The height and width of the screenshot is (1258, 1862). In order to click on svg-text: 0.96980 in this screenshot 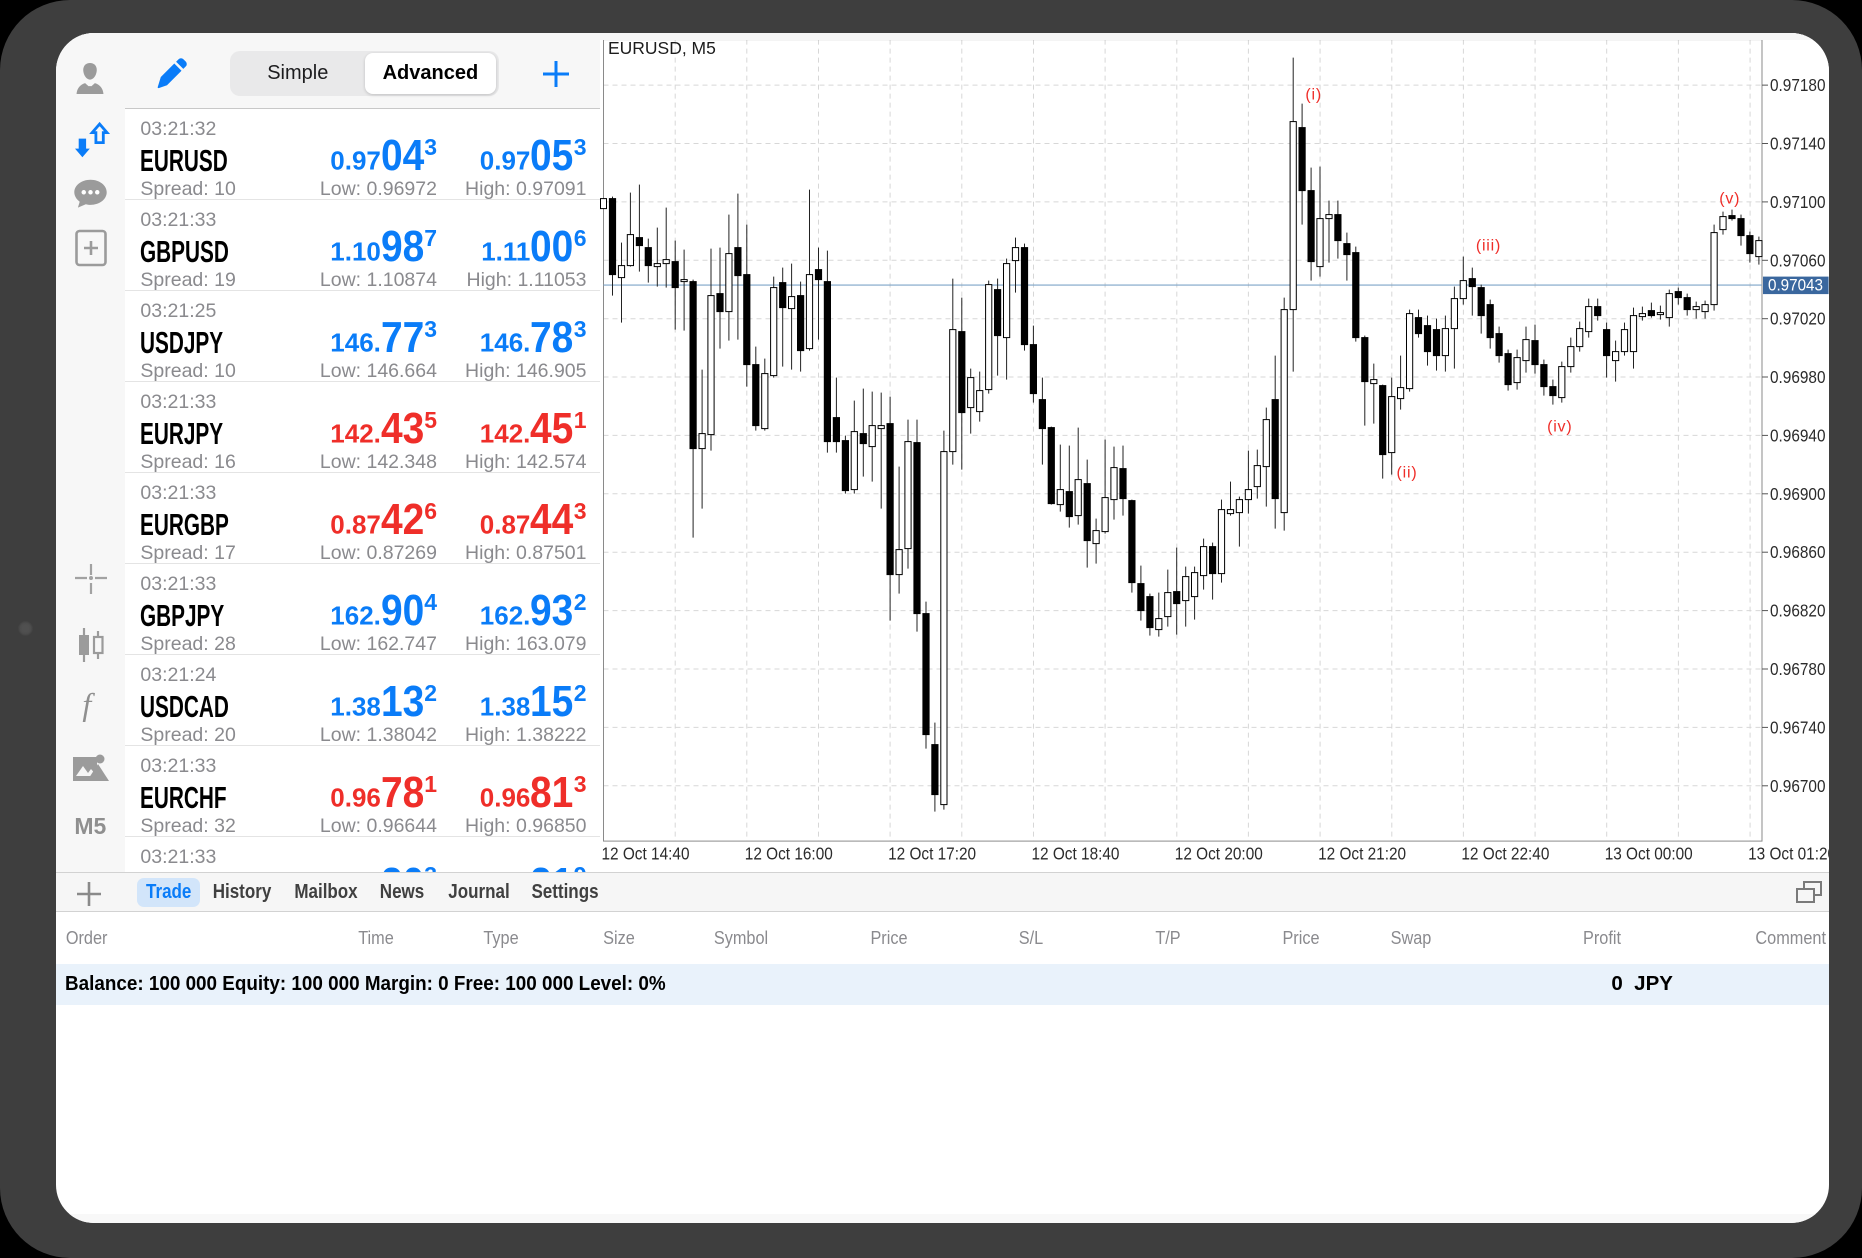, I will do `click(1798, 377)`.